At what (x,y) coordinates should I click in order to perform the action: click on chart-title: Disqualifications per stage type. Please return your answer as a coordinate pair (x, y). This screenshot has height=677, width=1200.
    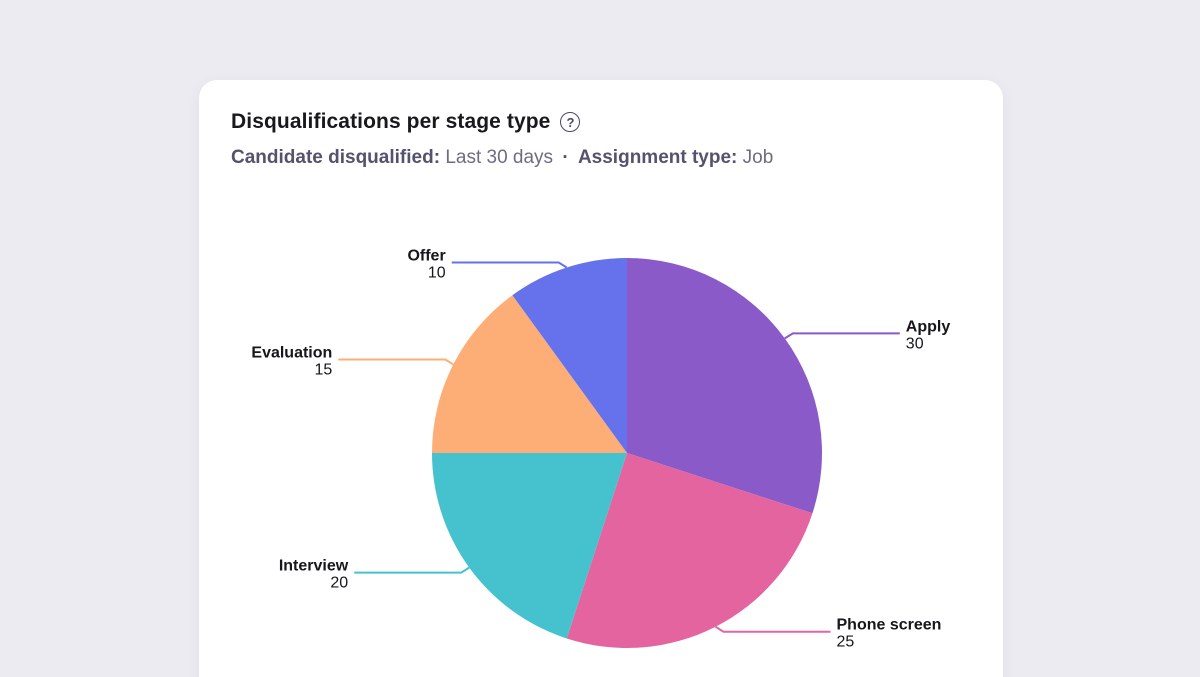
    Looking at the image, I should click on (391, 121).